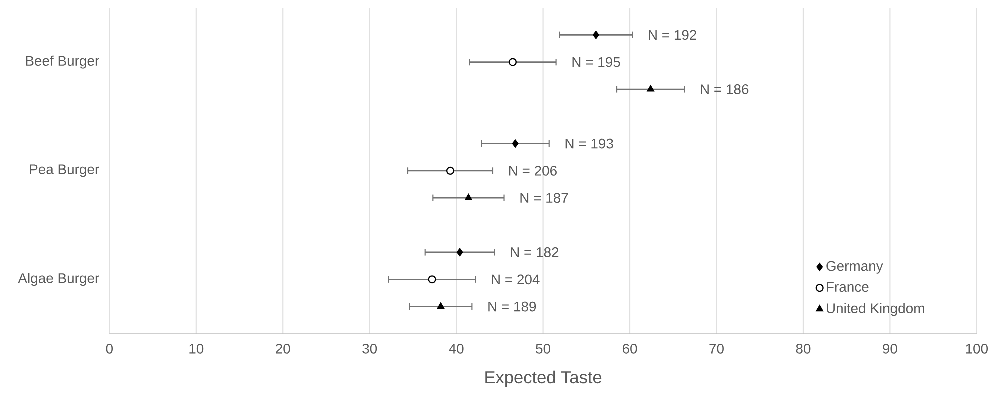 Image resolution: width=993 pixels, height=400 pixels. Describe the element at coordinates (109, 349) in the screenshot. I see `x-tick-label: 0` at that location.